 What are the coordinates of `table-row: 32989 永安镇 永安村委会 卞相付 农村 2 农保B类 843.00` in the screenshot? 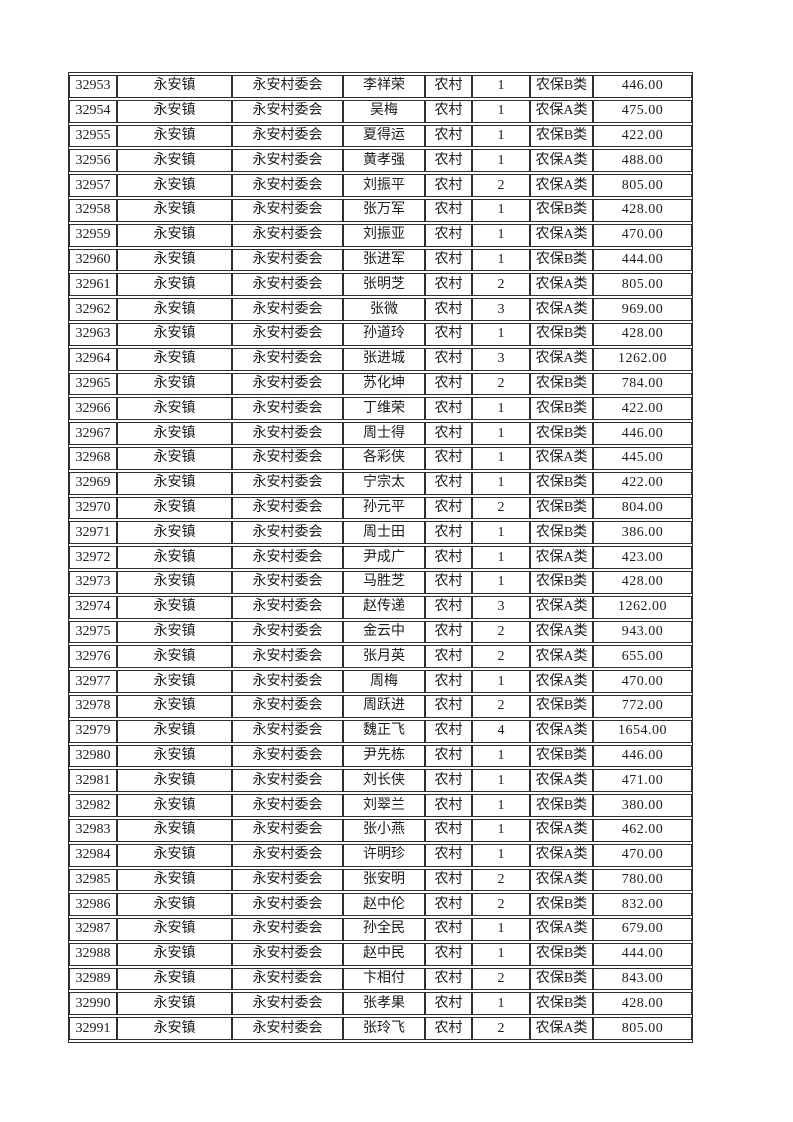 It's located at (380, 979).